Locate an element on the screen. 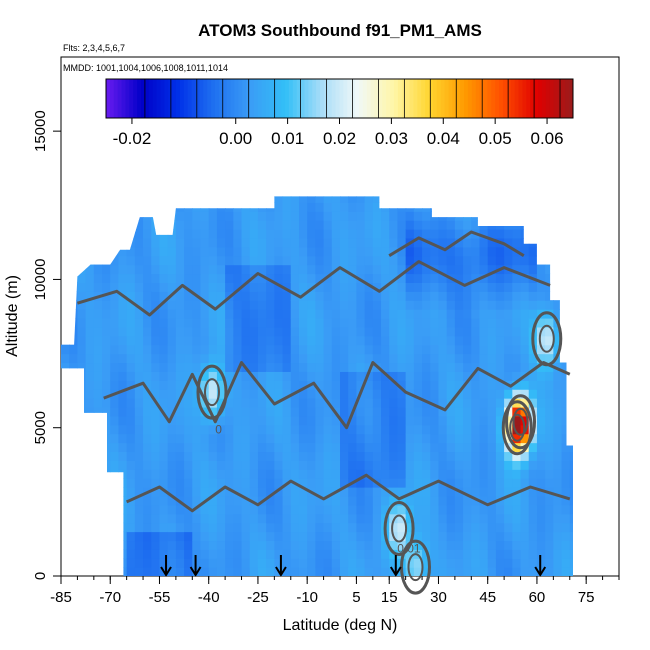 This screenshot has width=650, height=650. y-tick-label: 0 is located at coordinates (40, 576).